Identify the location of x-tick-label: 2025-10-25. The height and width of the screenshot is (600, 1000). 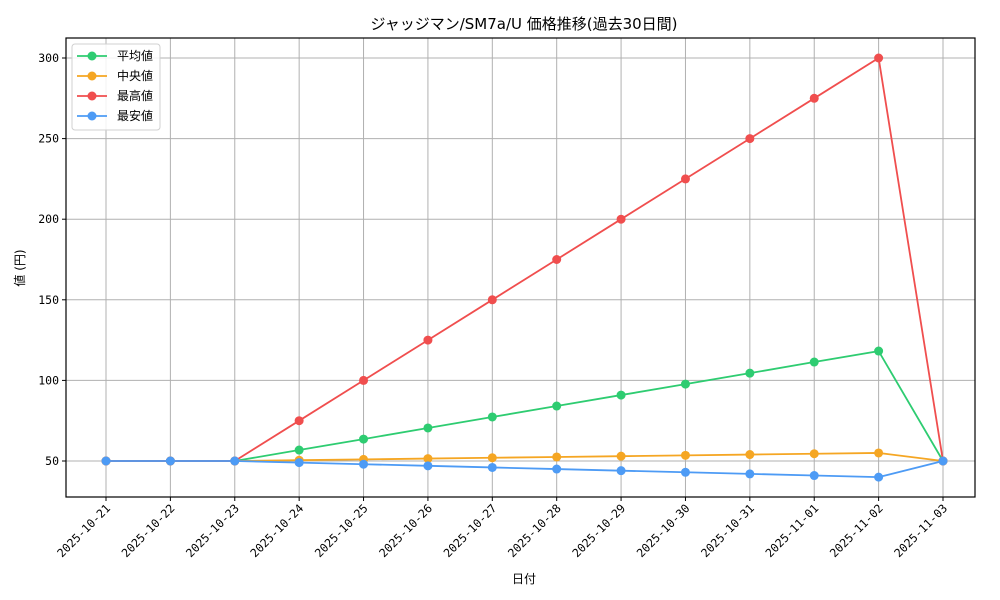
(341, 530).